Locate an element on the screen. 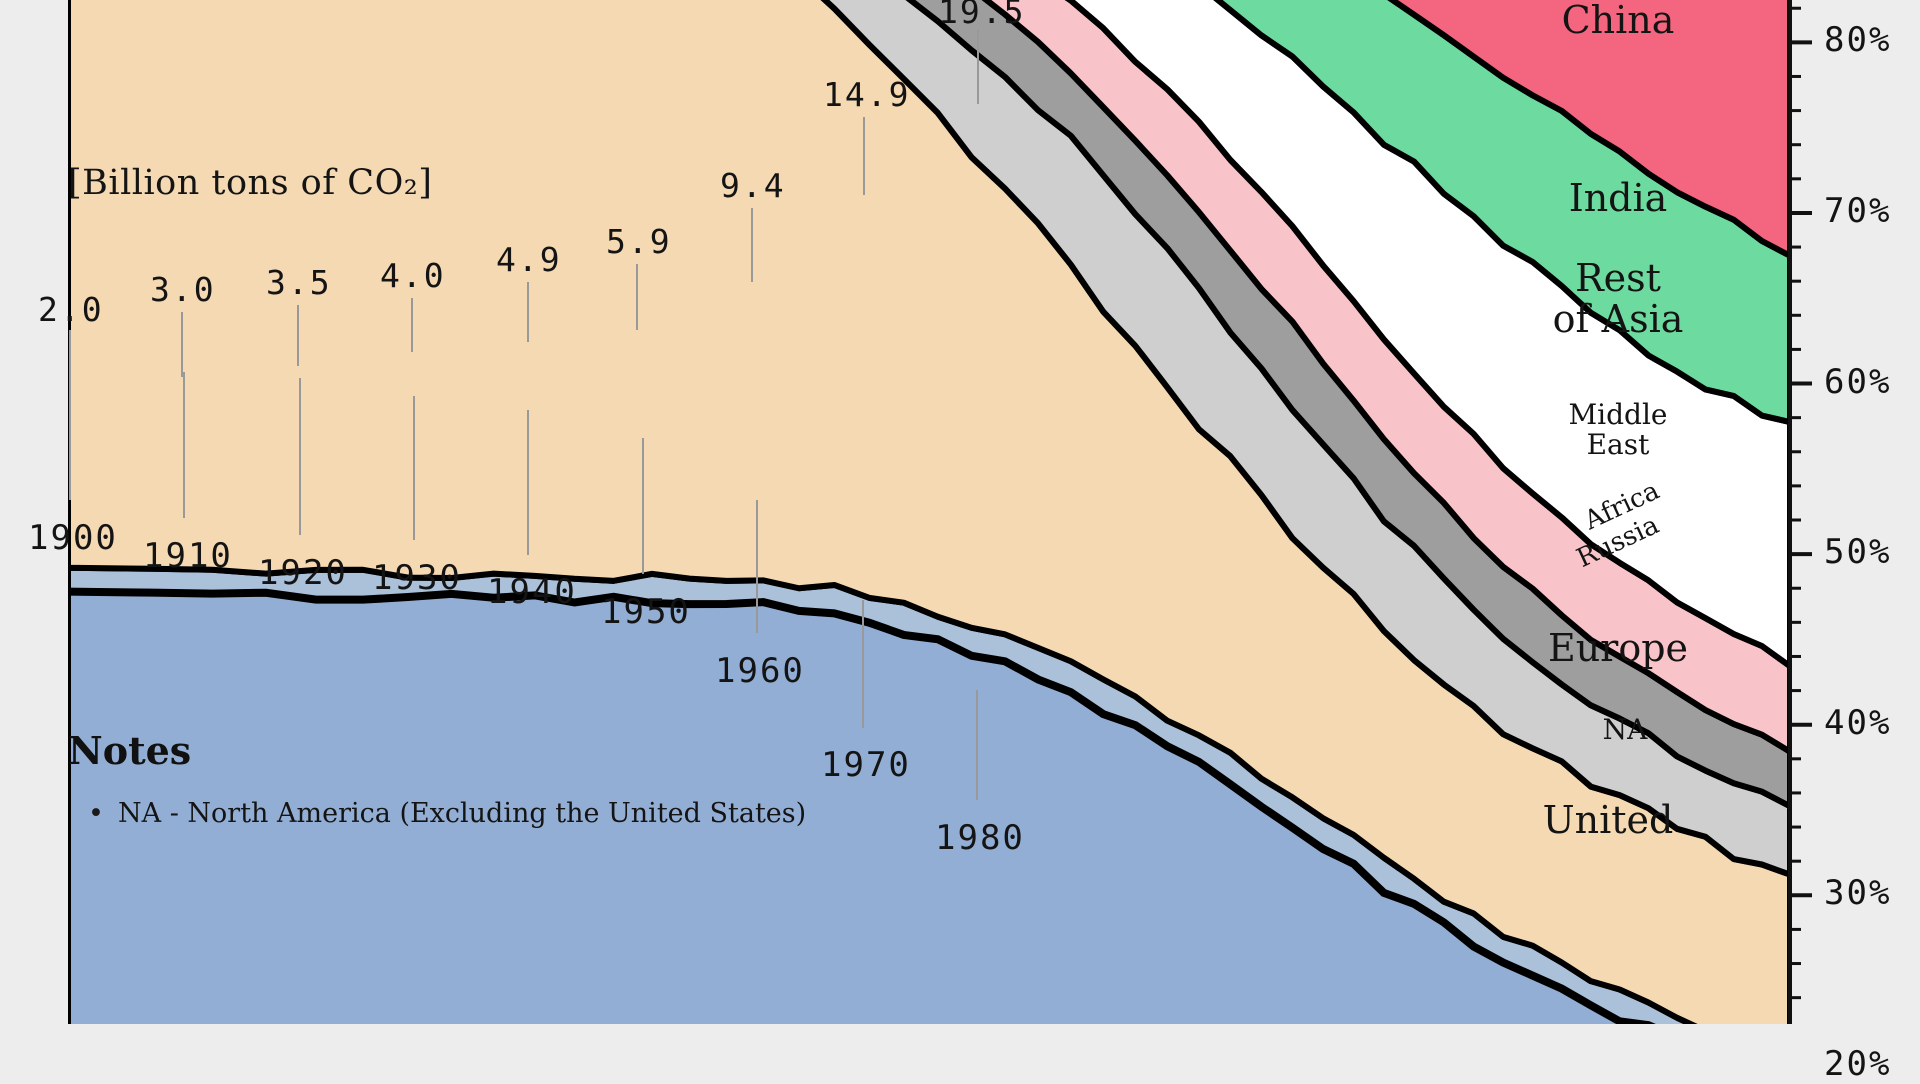  region-label-na: NA is located at coordinates (1625, 729).